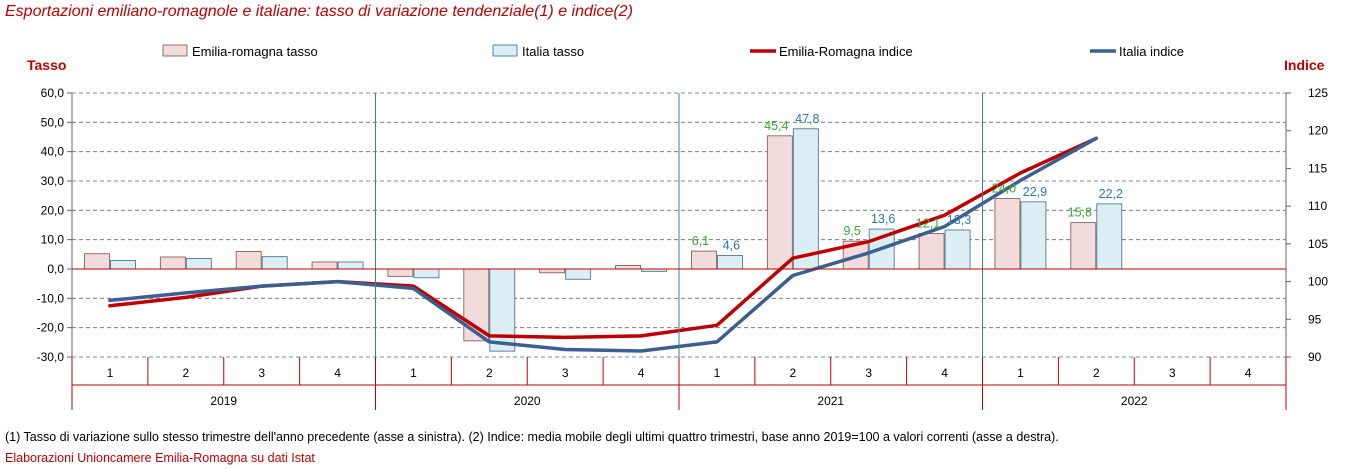 The width and height of the screenshot is (1346, 469). Describe the element at coordinates (46, 65) in the screenshot. I see `left-axis-title: Tasso` at that location.